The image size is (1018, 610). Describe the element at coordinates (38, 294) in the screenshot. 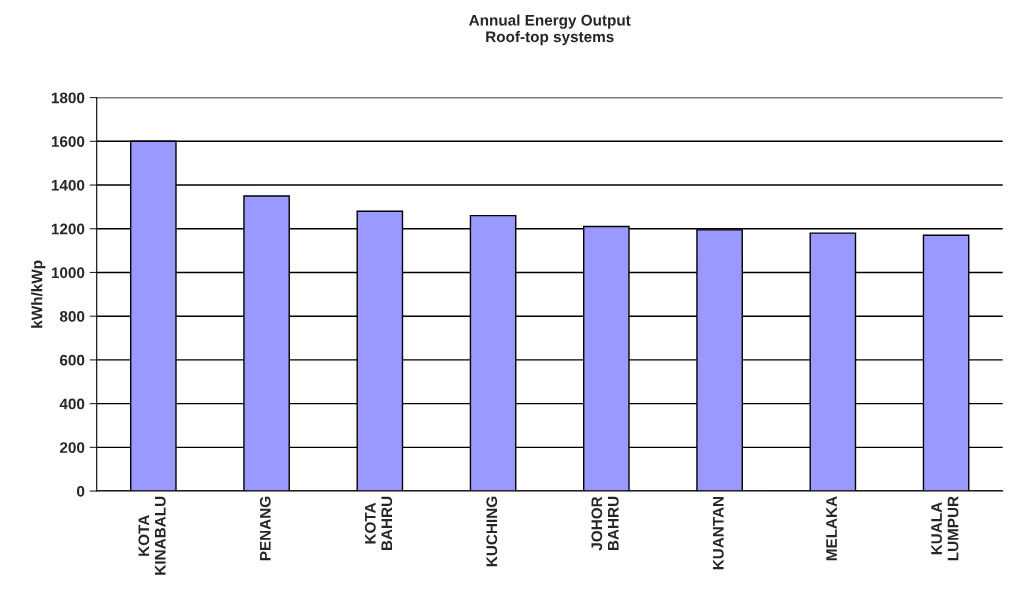

I see `y-axis-title: kWh/kWp` at that location.